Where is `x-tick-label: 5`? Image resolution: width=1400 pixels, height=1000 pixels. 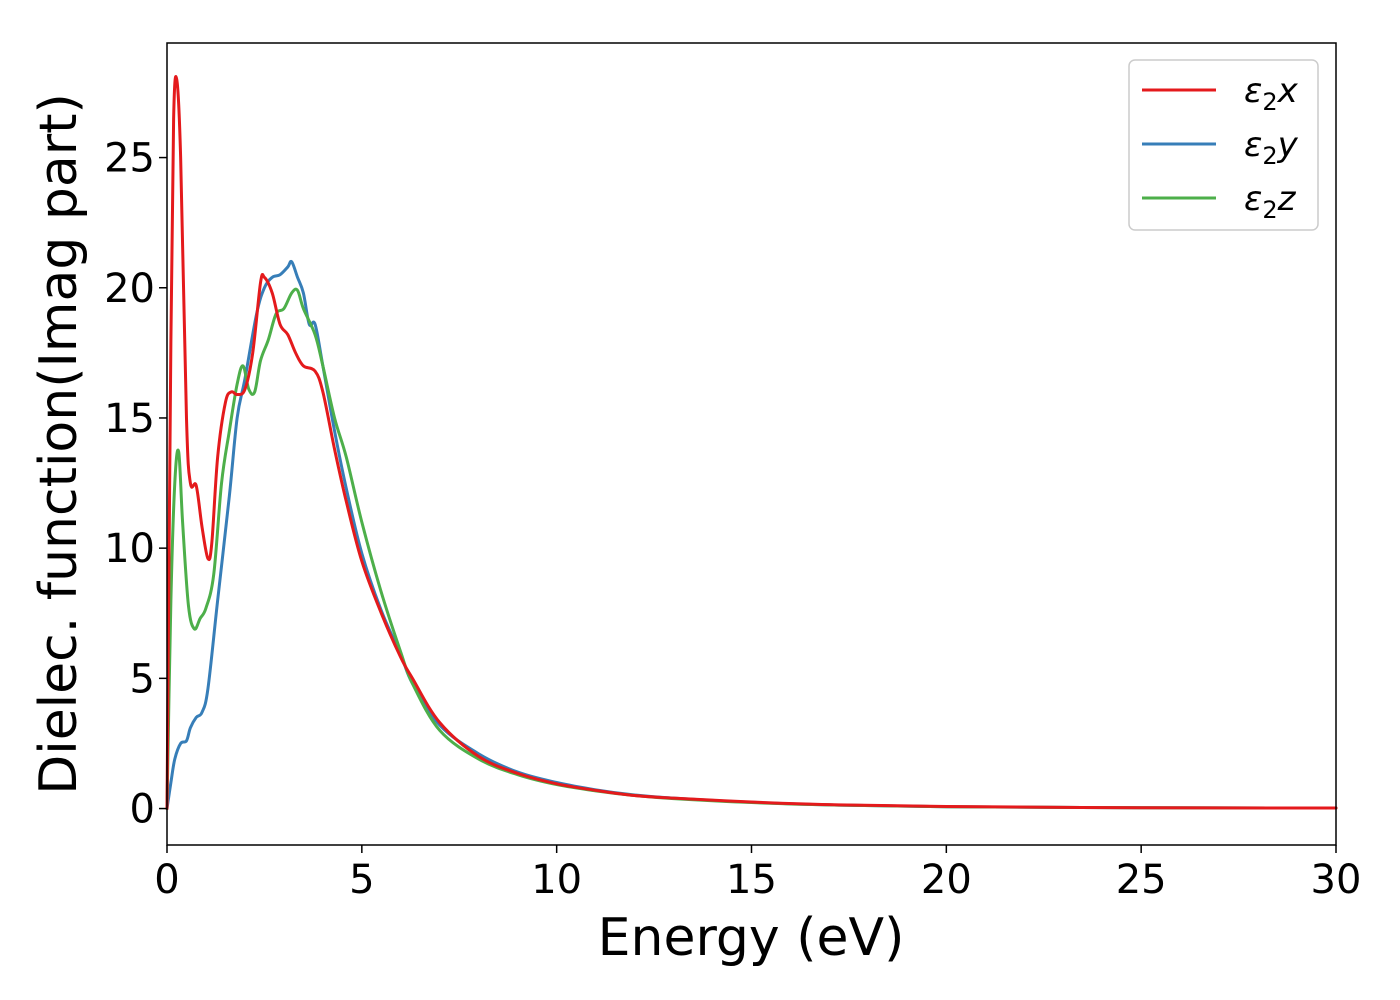
x-tick-label: 5 is located at coordinates (361, 880).